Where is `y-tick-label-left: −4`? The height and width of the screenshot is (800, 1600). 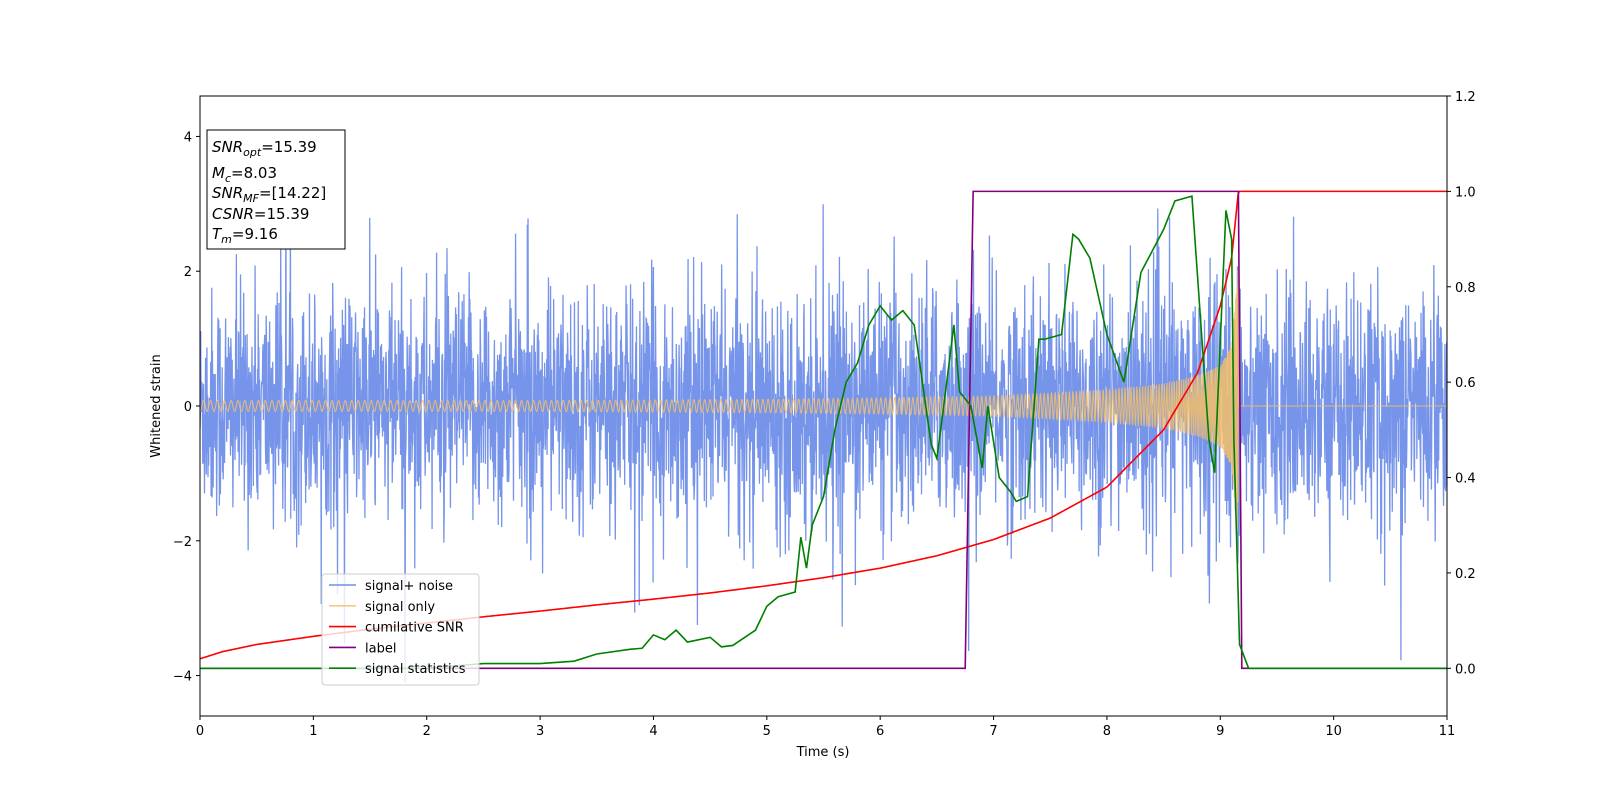 y-tick-label-left: −4 is located at coordinates (182, 677).